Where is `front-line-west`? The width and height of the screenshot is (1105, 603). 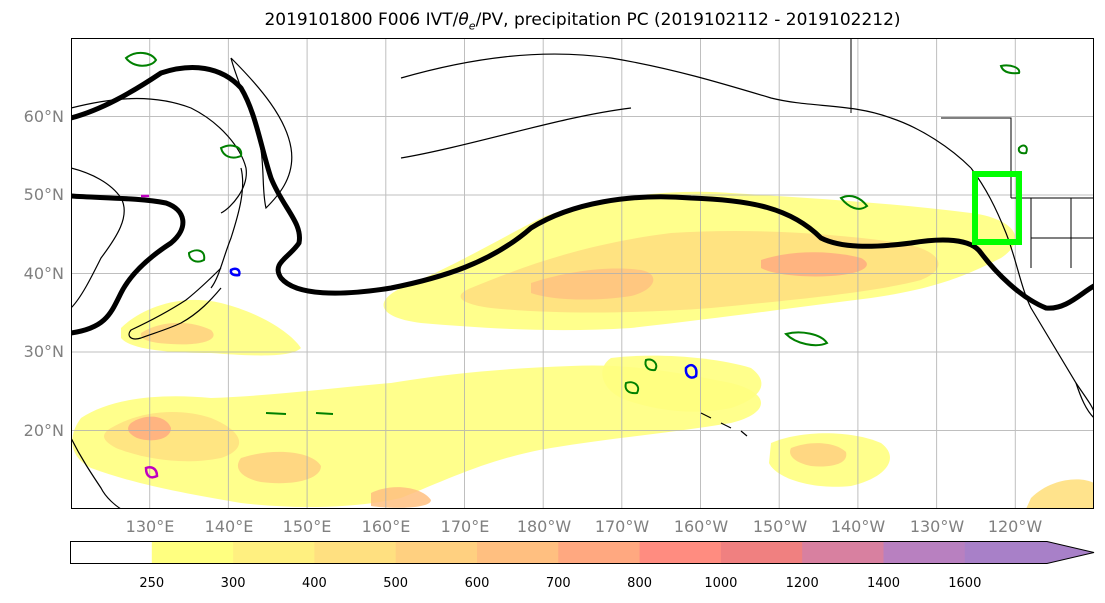 front-line-west is located at coordinates (128, 264).